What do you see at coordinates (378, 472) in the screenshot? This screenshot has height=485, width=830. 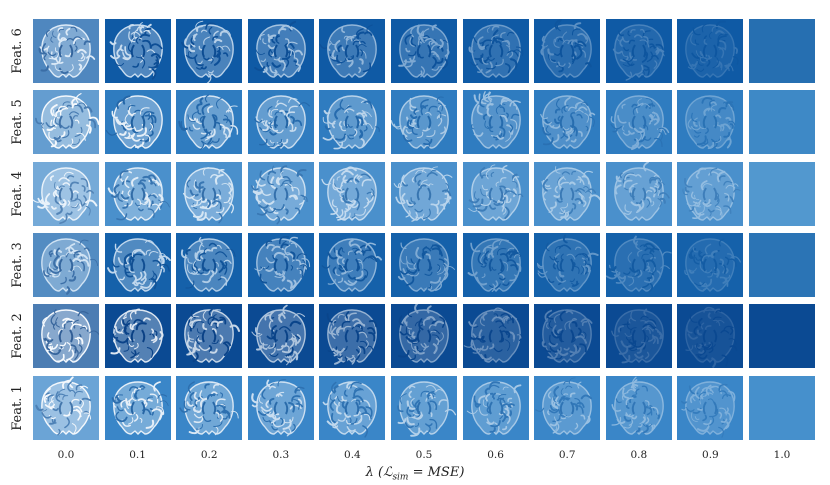 I see `x-axis-label-open: (` at bounding box center [378, 472].